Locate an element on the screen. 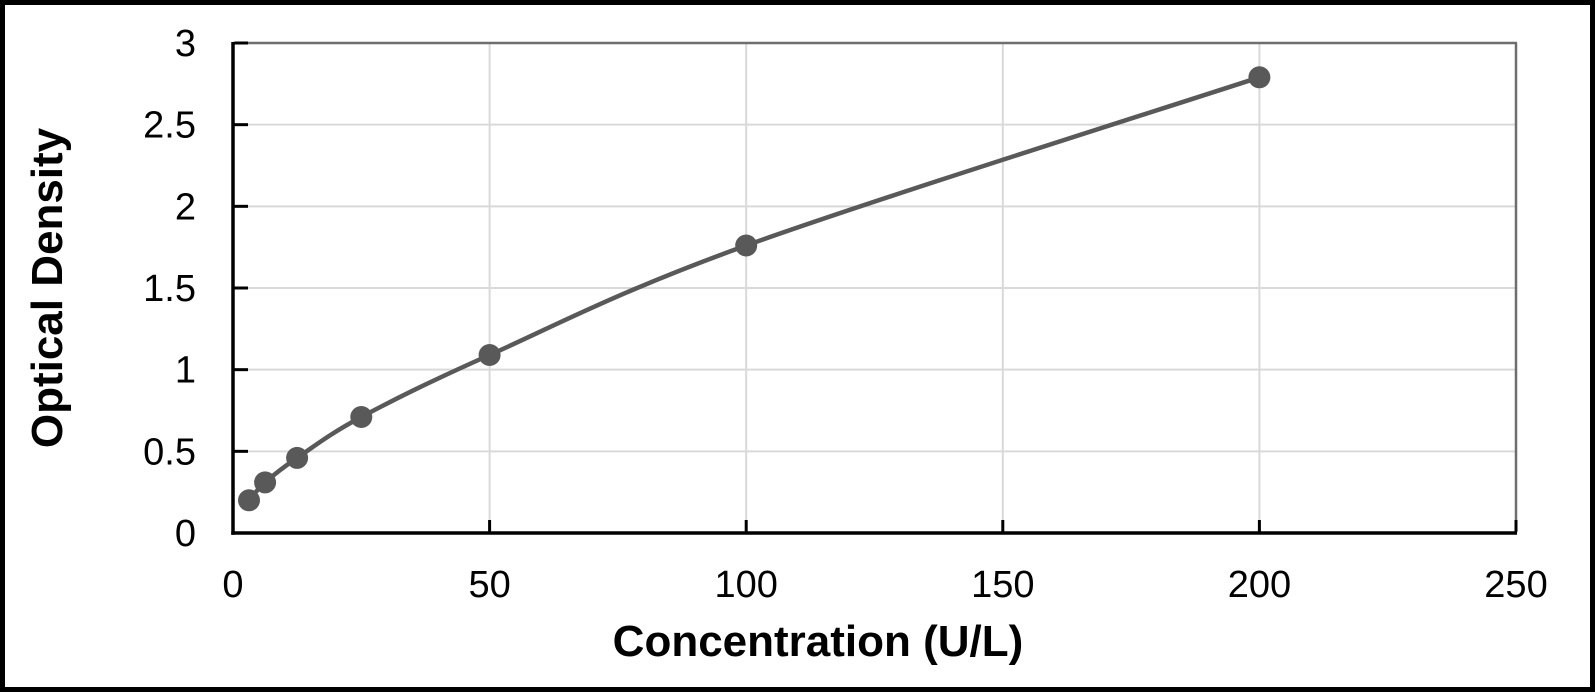 The image size is (1595, 692). y-tick-label: 1.5 is located at coordinates (169, 289).